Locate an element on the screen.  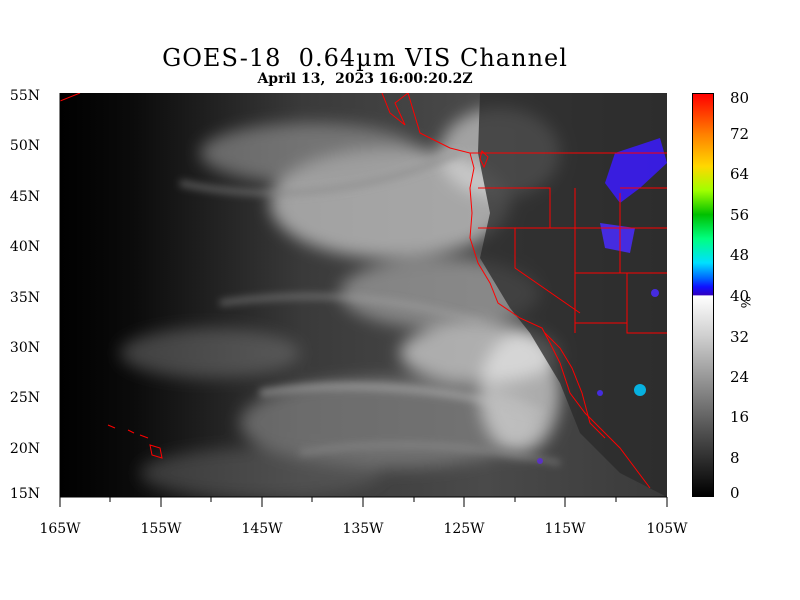
colorbar is located at coordinates (703, 295).